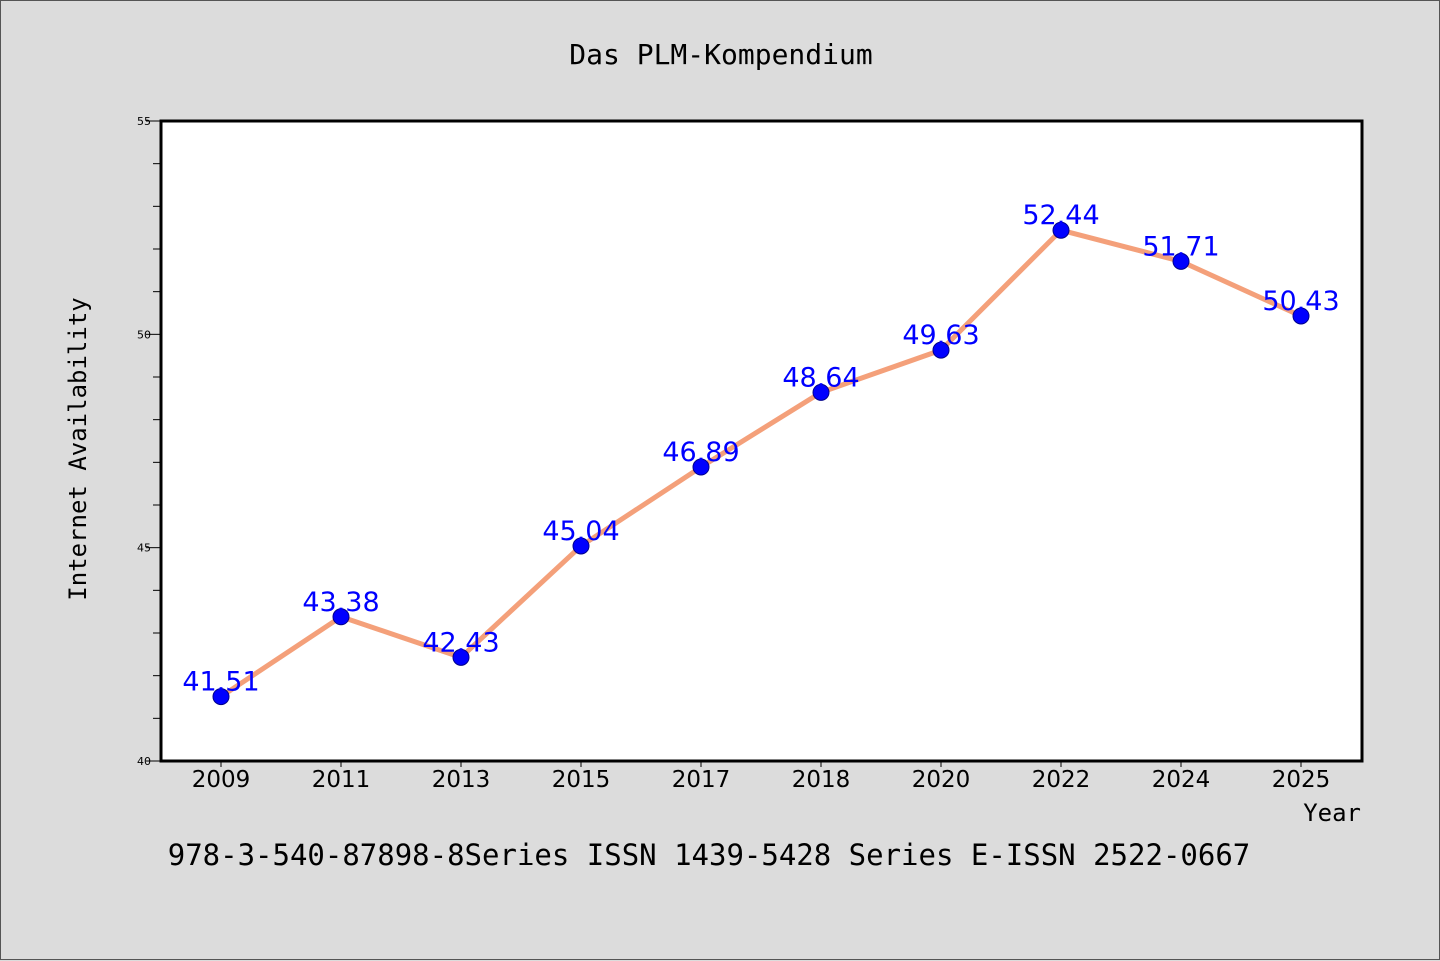 Image resolution: width=1440 pixels, height=961 pixels. What do you see at coordinates (1301, 780) in the screenshot?
I see `x-tick-label: 2025` at bounding box center [1301, 780].